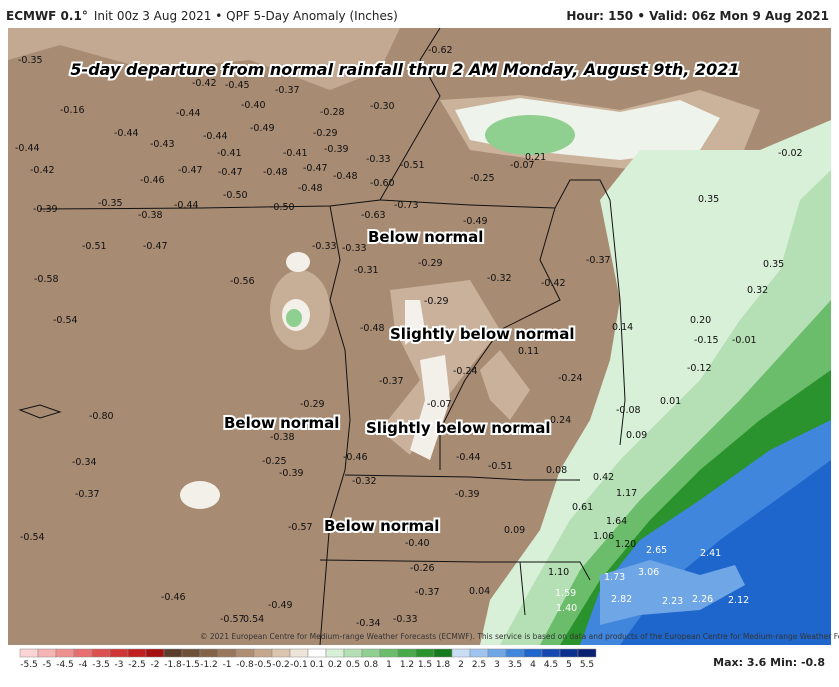 The image size is (839, 687). Describe the element at coordinates (162, 144) in the screenshot. I see `station-value: -0.43` at that location.